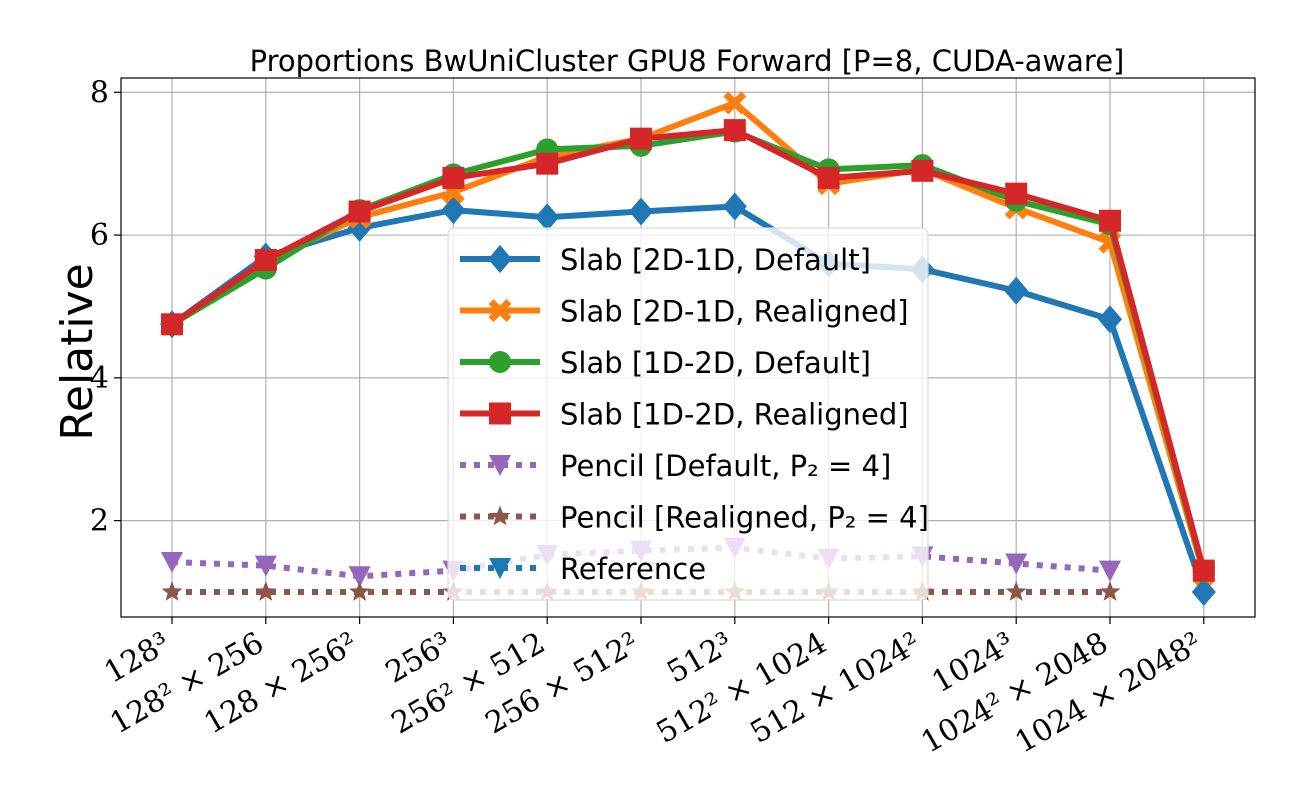 Image resolution: width=1300 pixels, height=800 pixels. Describe the element at coordinates (105, 307) in the screenshot. I see `y-ticks: 2 4 6 8` at that location.